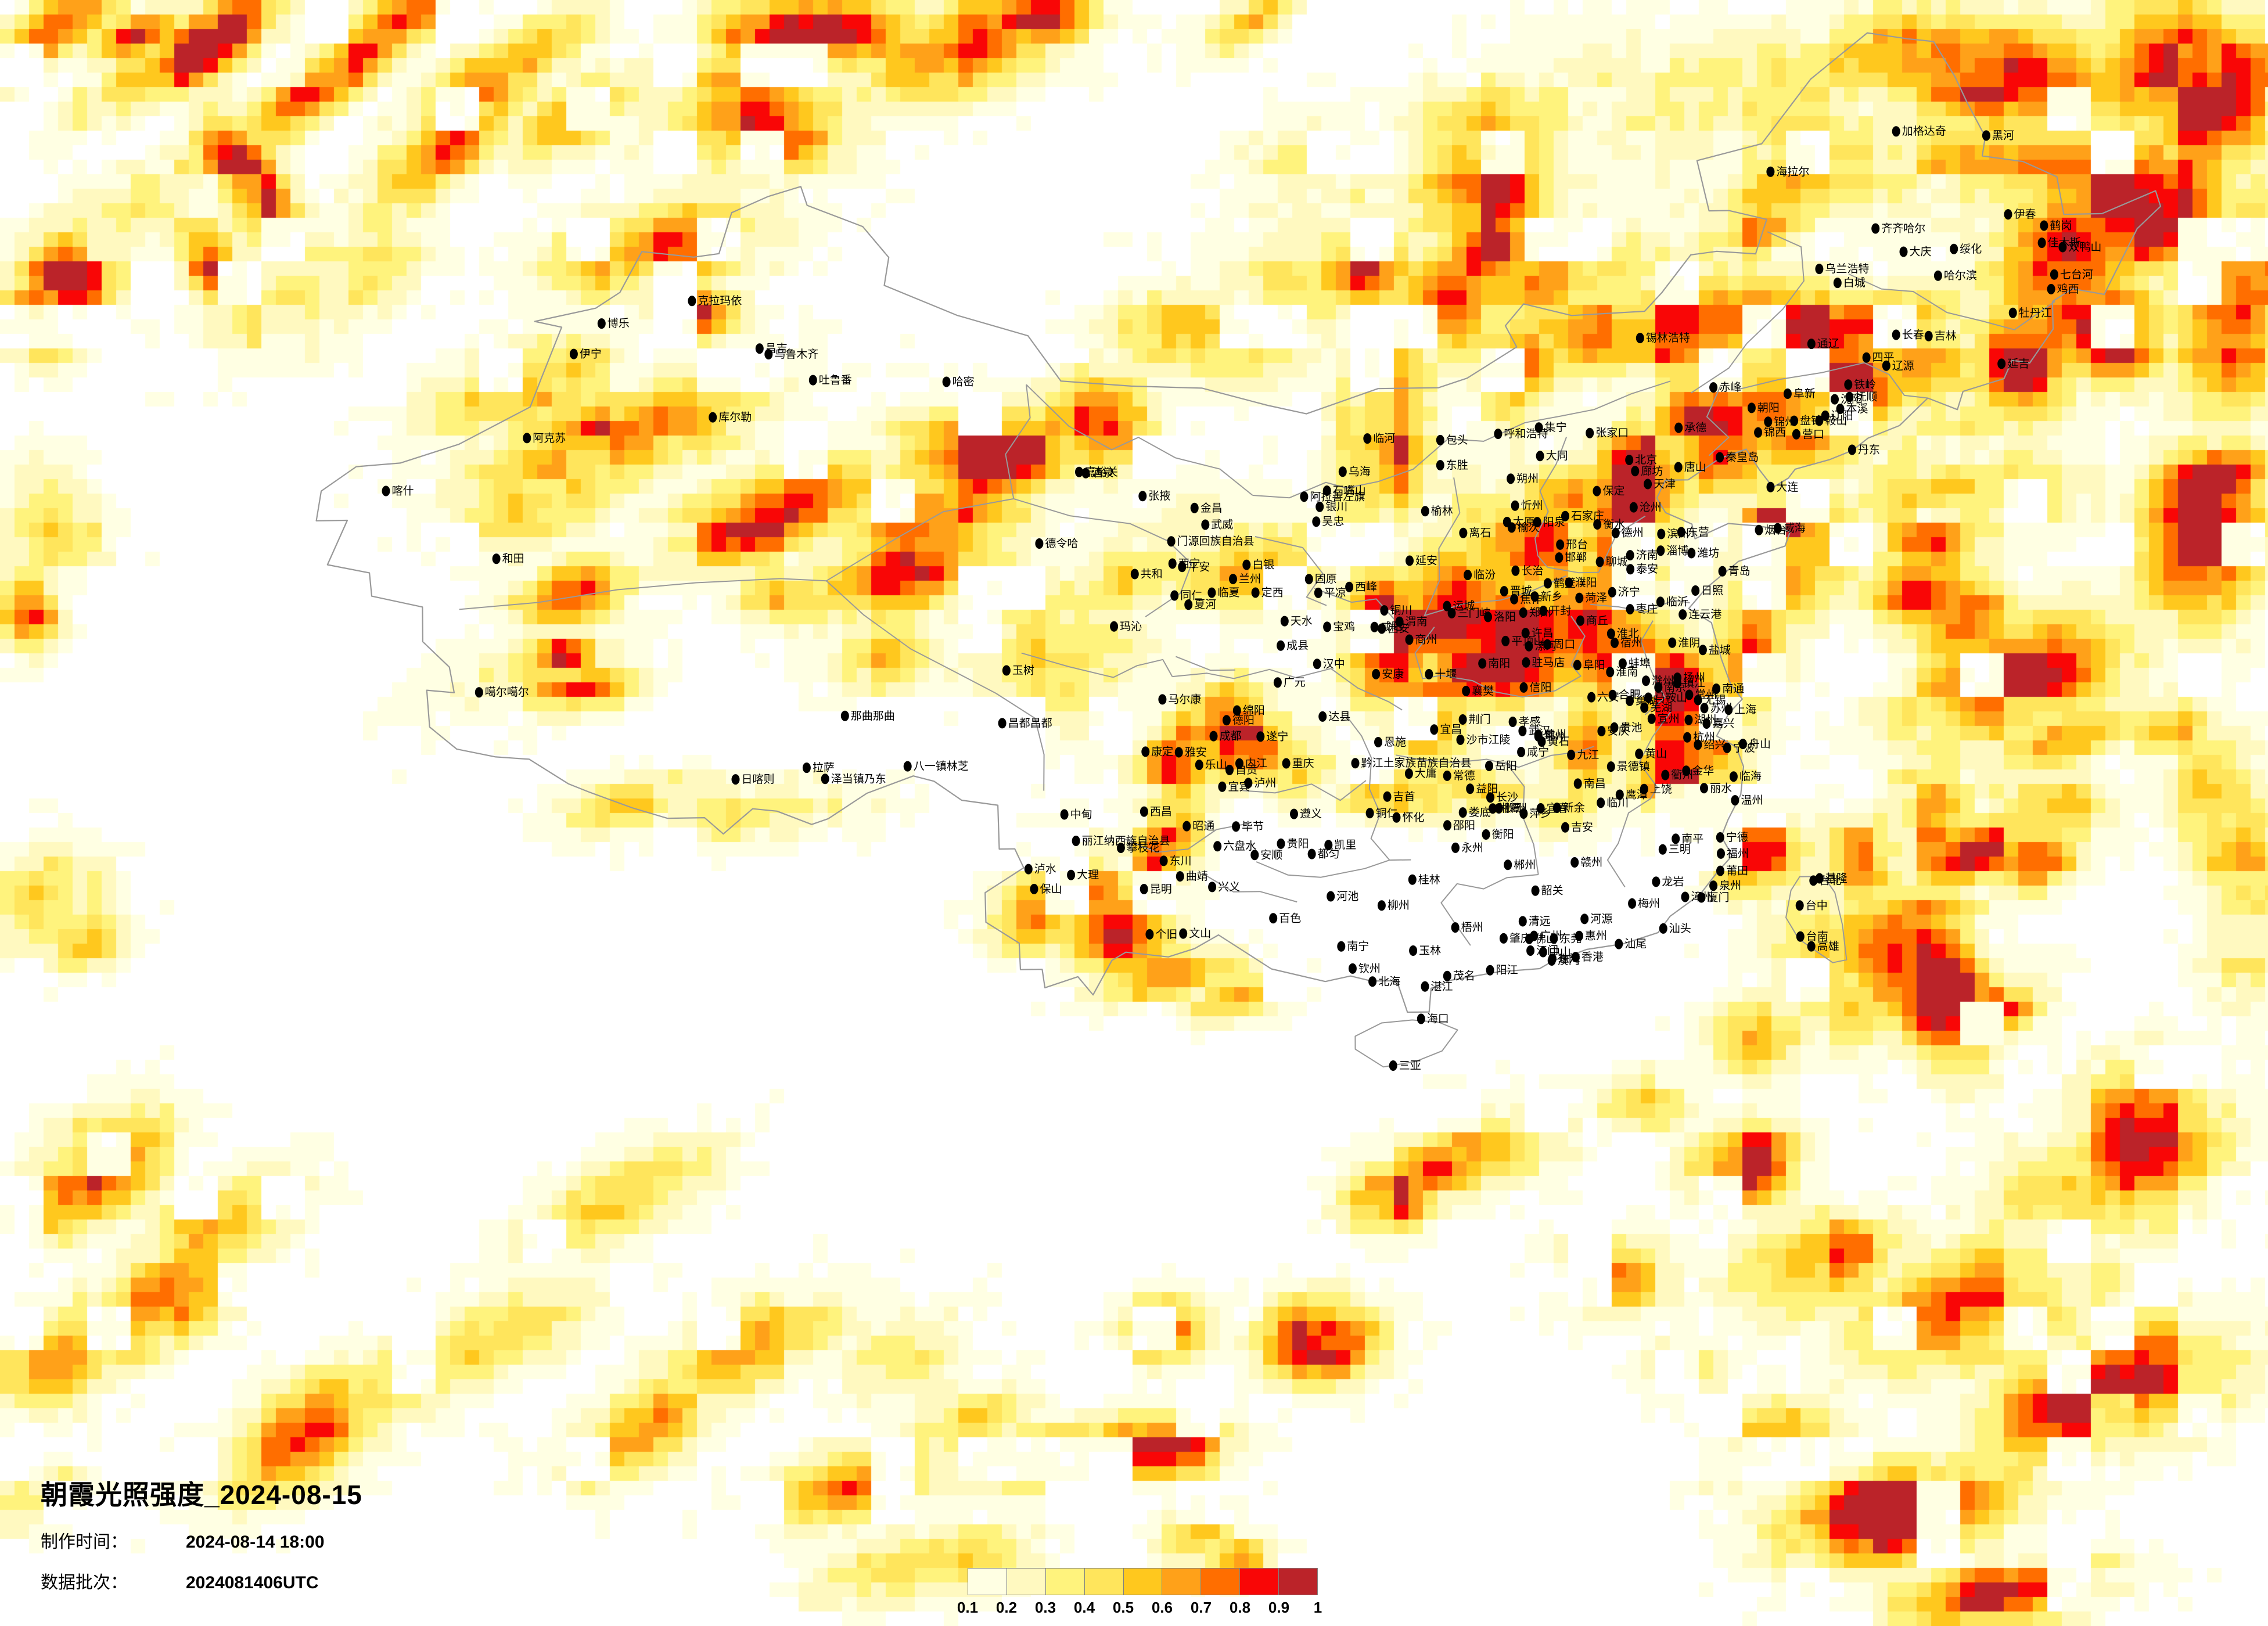 The width and height of the screenshot is (2268, 1626). I want to click on city-label: 银川, so click(1336, 507).